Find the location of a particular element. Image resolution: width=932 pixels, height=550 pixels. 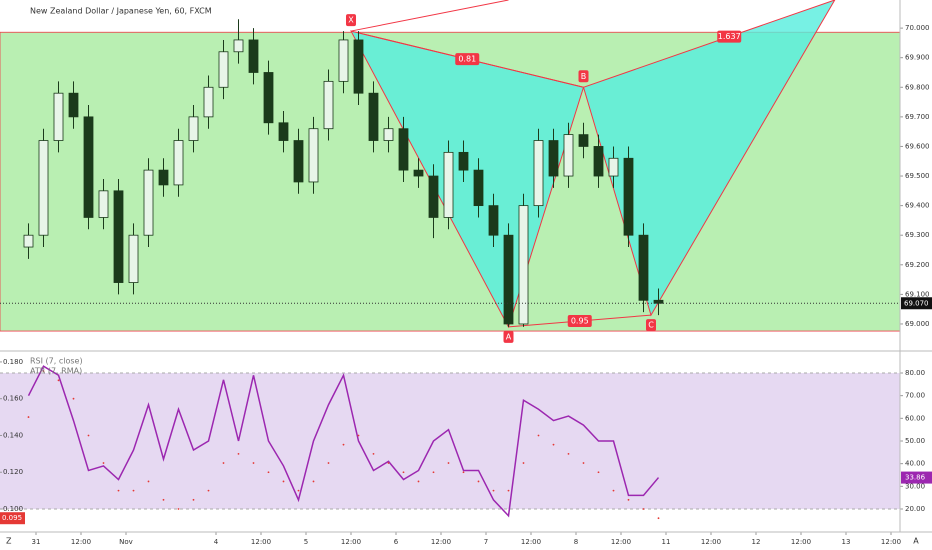

y-right-tick-label: 70.00 is located at coordinates (915, 396).